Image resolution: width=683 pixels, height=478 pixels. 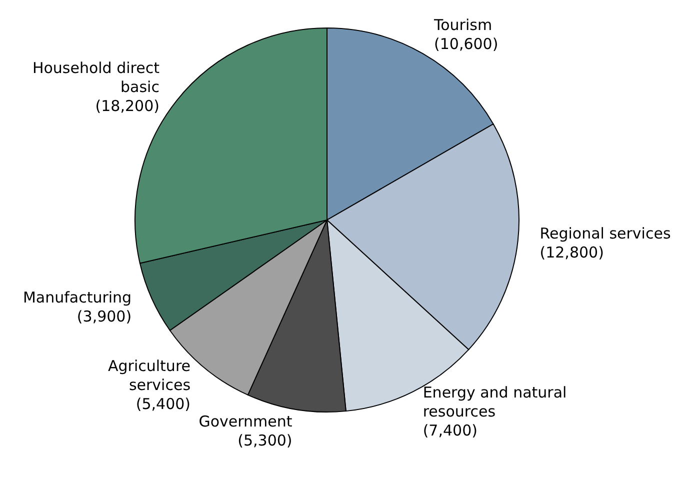 What do you see at coordinates (466, 44) in the screenshot?
I see `data-label: (10,600)` at bounding box center [466, 44].